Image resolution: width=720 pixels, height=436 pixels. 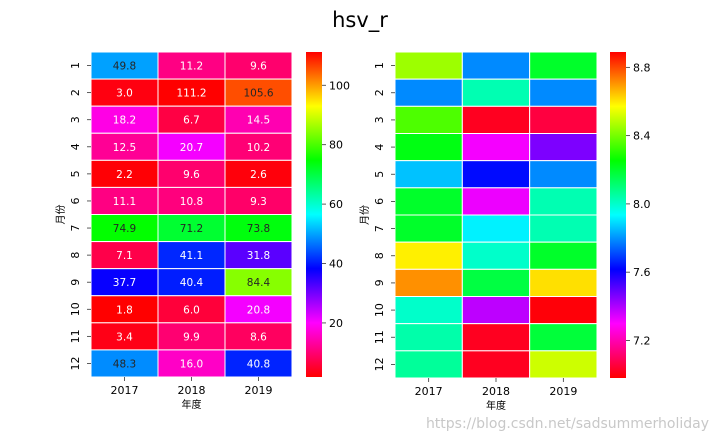 What do you see at coordinates (124, 67) in the screenshot?
I see `cell-value-label: 49.8` at bounding box center [124, 67].